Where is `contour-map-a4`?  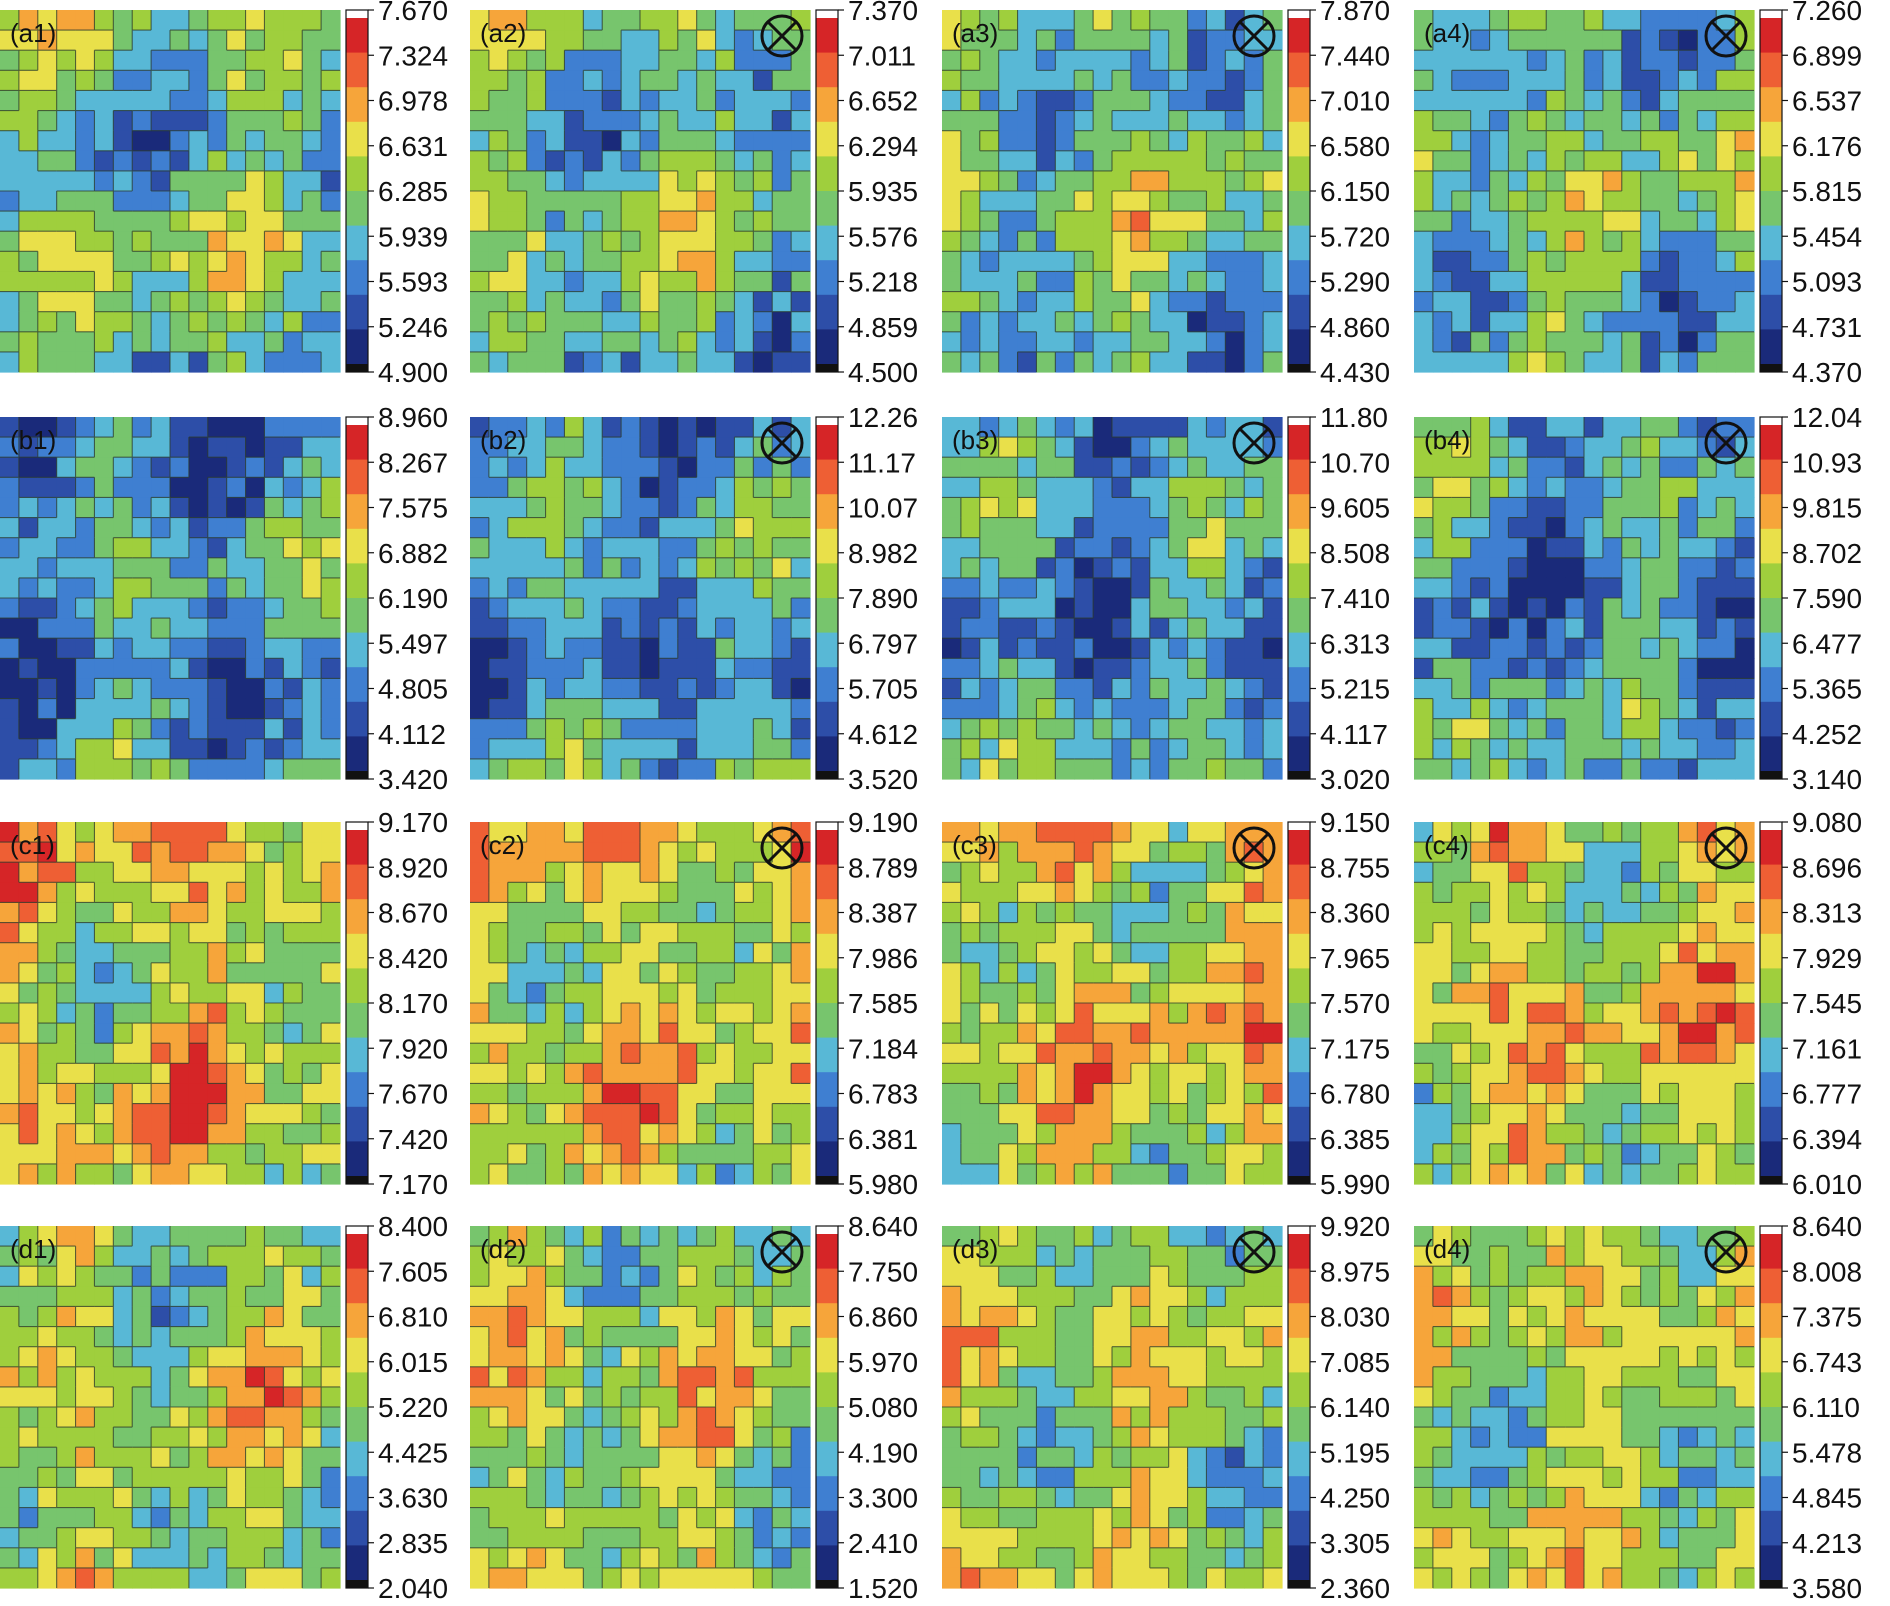 contour-map-a4 is located at coordinates (1584, 191).